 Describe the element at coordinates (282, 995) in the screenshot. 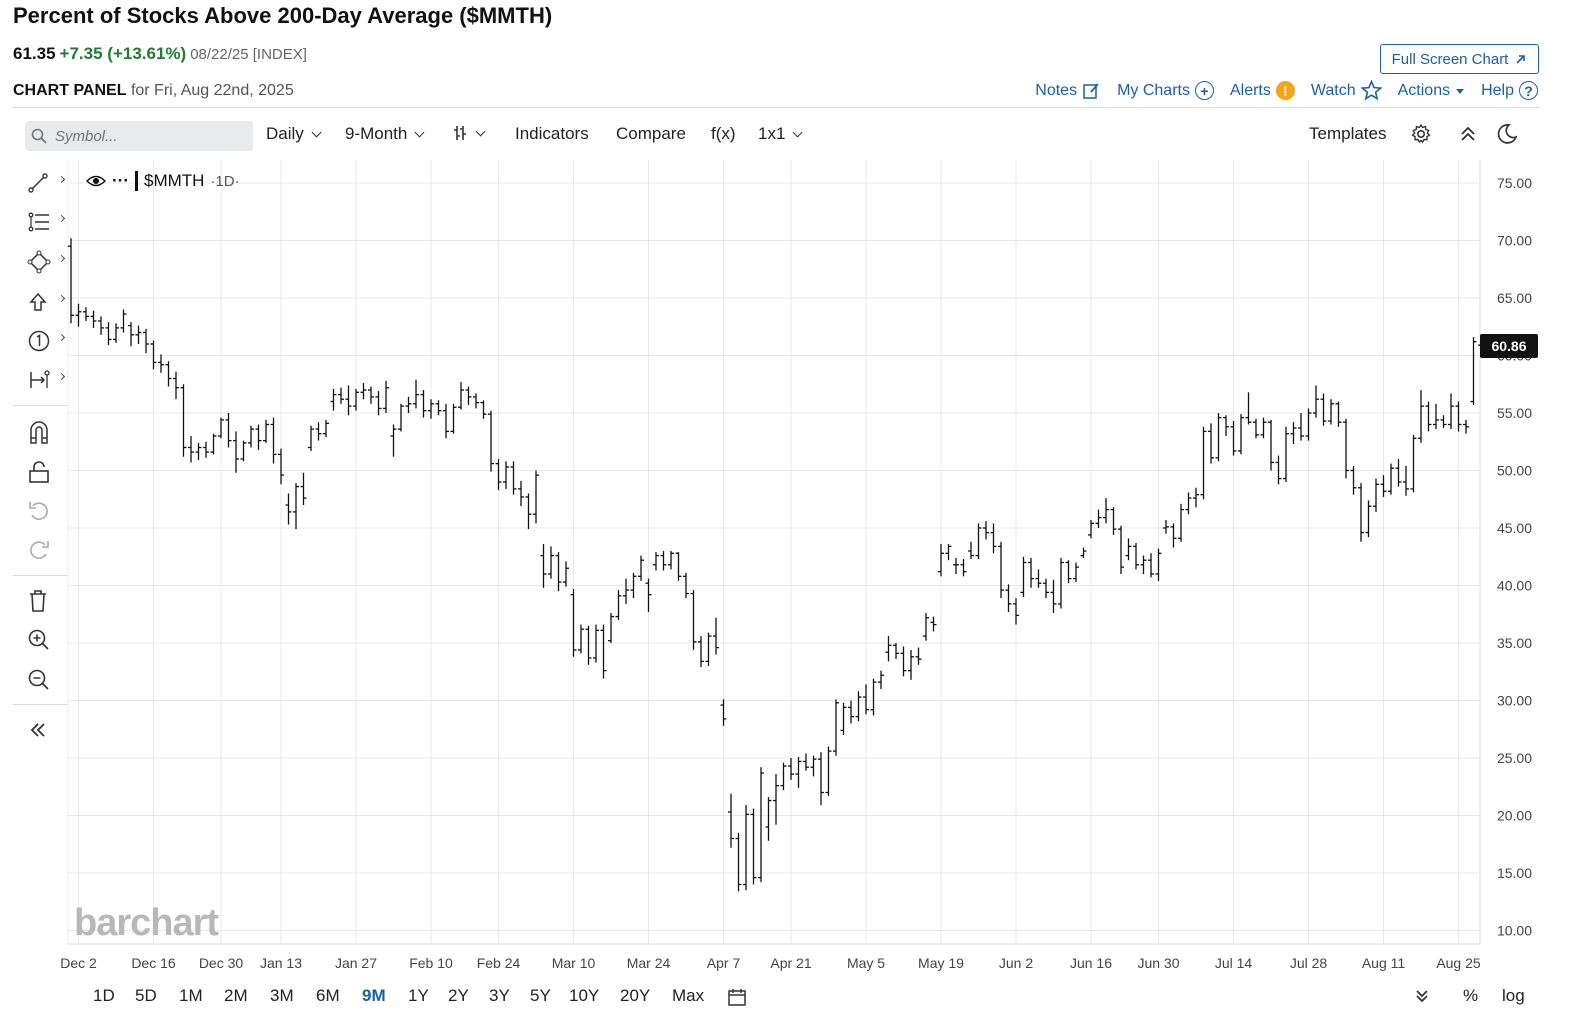

I see `range-3m: 3M` at that location.